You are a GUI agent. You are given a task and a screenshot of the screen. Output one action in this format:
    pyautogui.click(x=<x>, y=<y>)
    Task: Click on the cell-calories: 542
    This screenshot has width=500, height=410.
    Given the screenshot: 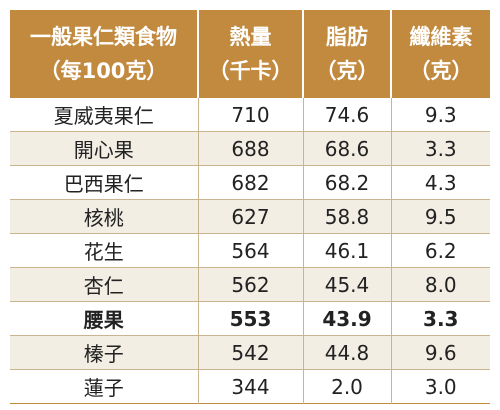 What is the action you would take?
    pyautogui.click(x=250, y=352)
    